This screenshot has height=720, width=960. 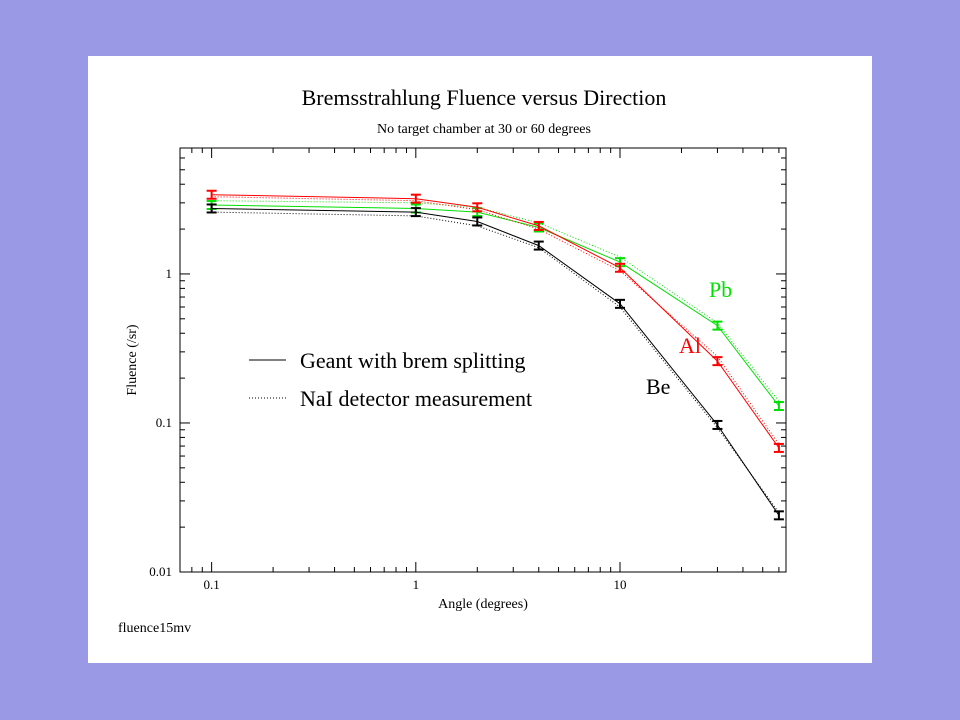 I want to click on legend-entry-label: NaI detector measurement, so click(x=416, y=398).